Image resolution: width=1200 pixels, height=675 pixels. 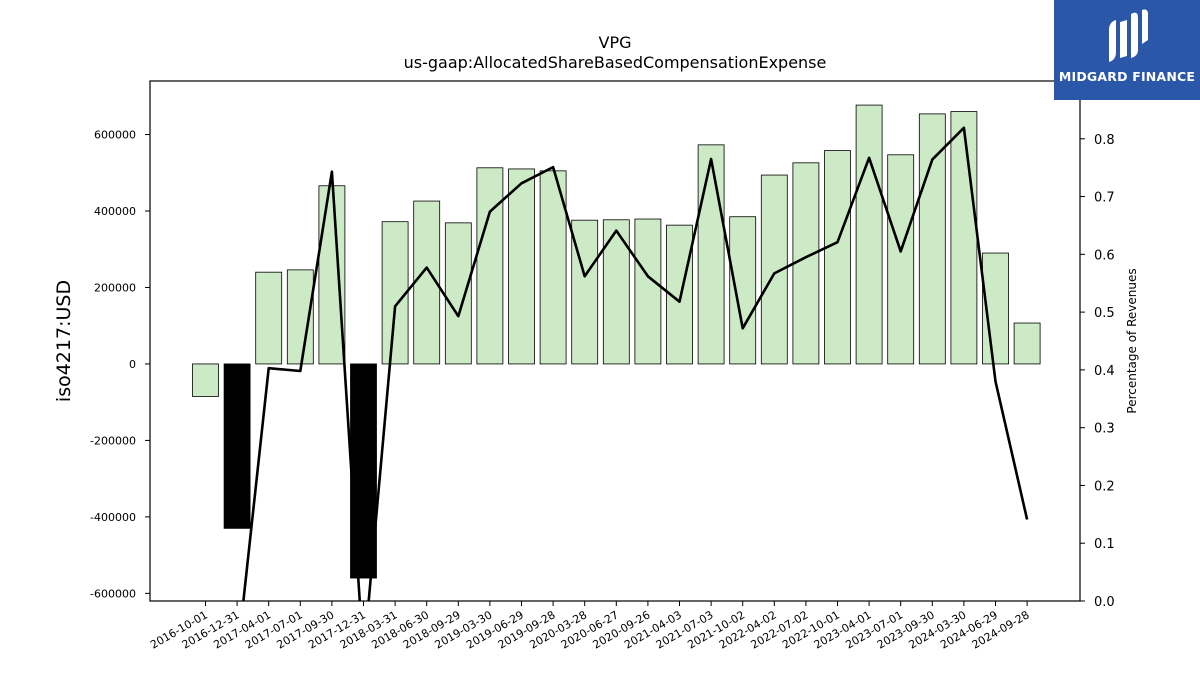 What do you see at coordinates (1104, 140) in the screenshot?
I see `y2-tick-label: 0.8` at bounding box center [1104, 140].